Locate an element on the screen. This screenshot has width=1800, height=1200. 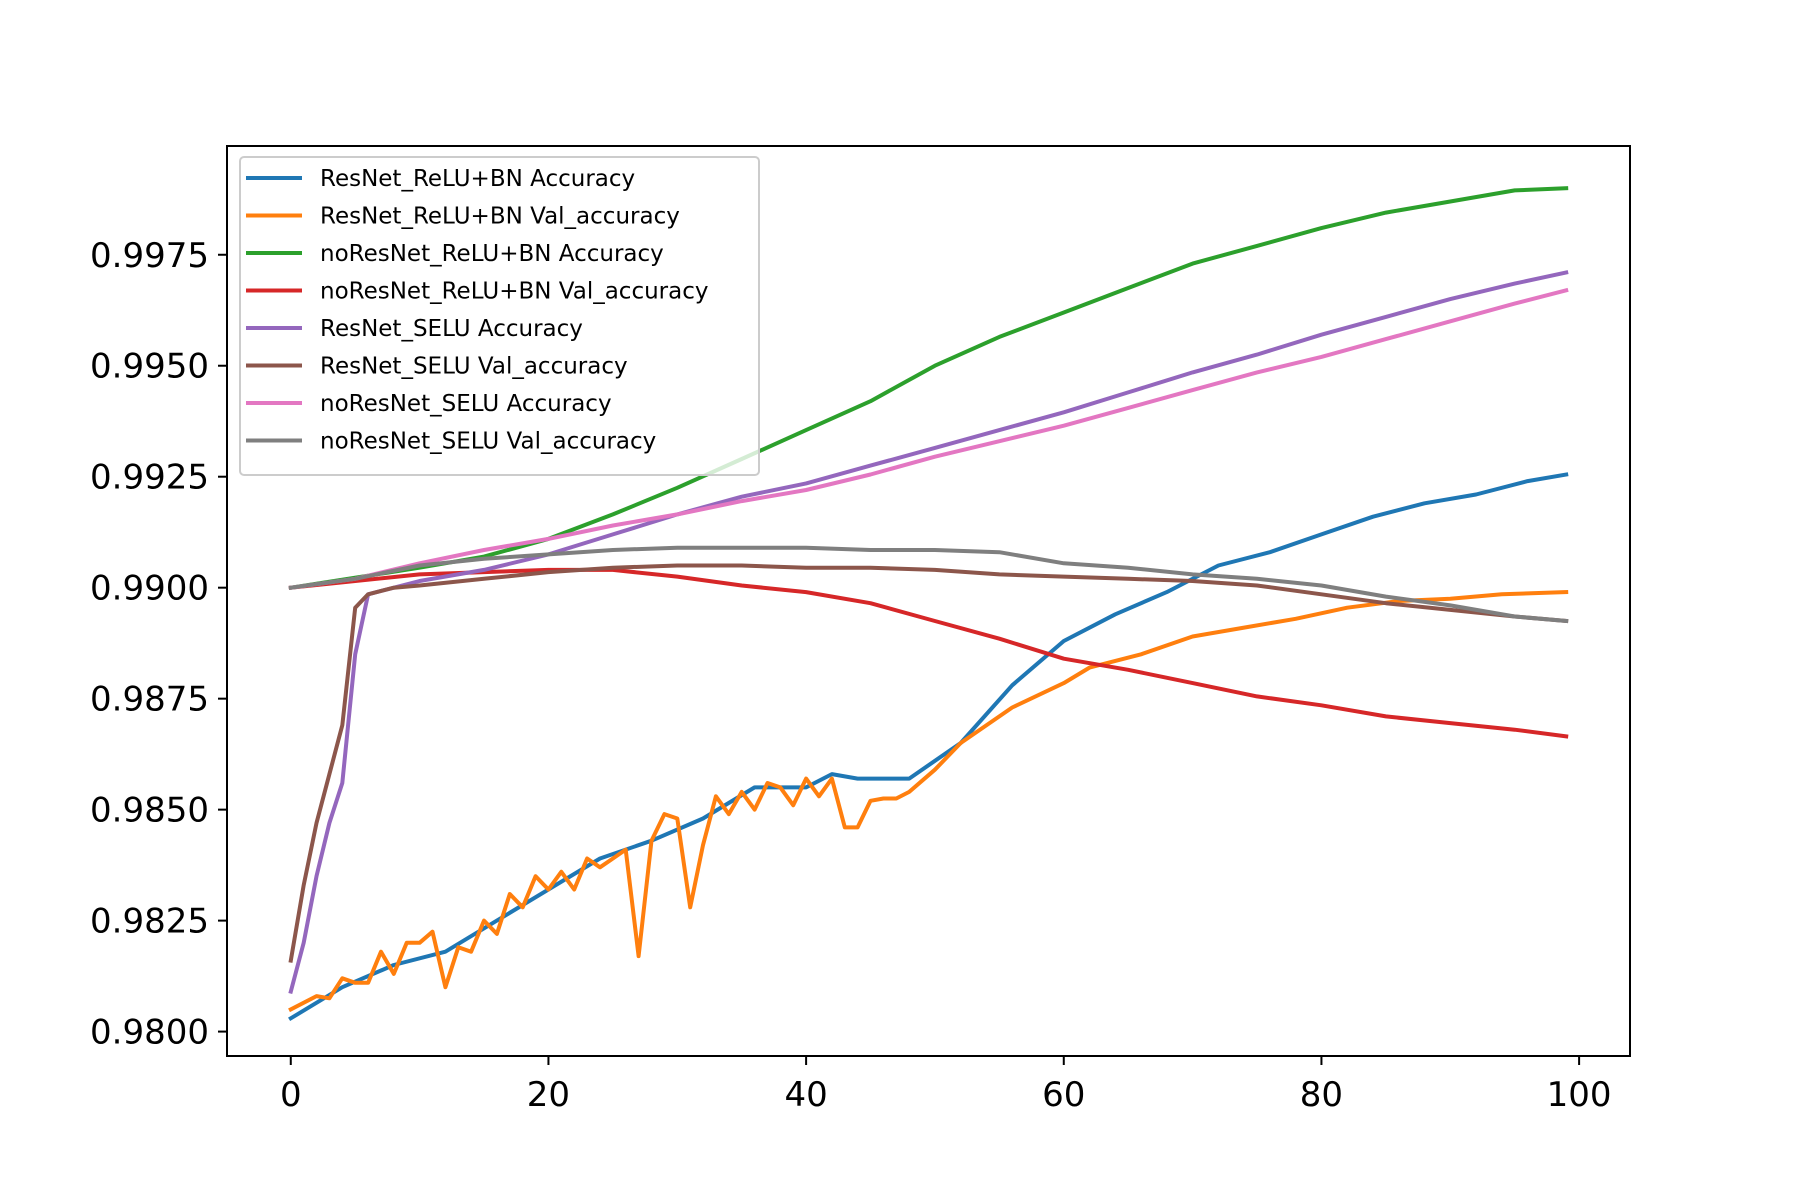
legend-box is located at coordinates (499, 316).